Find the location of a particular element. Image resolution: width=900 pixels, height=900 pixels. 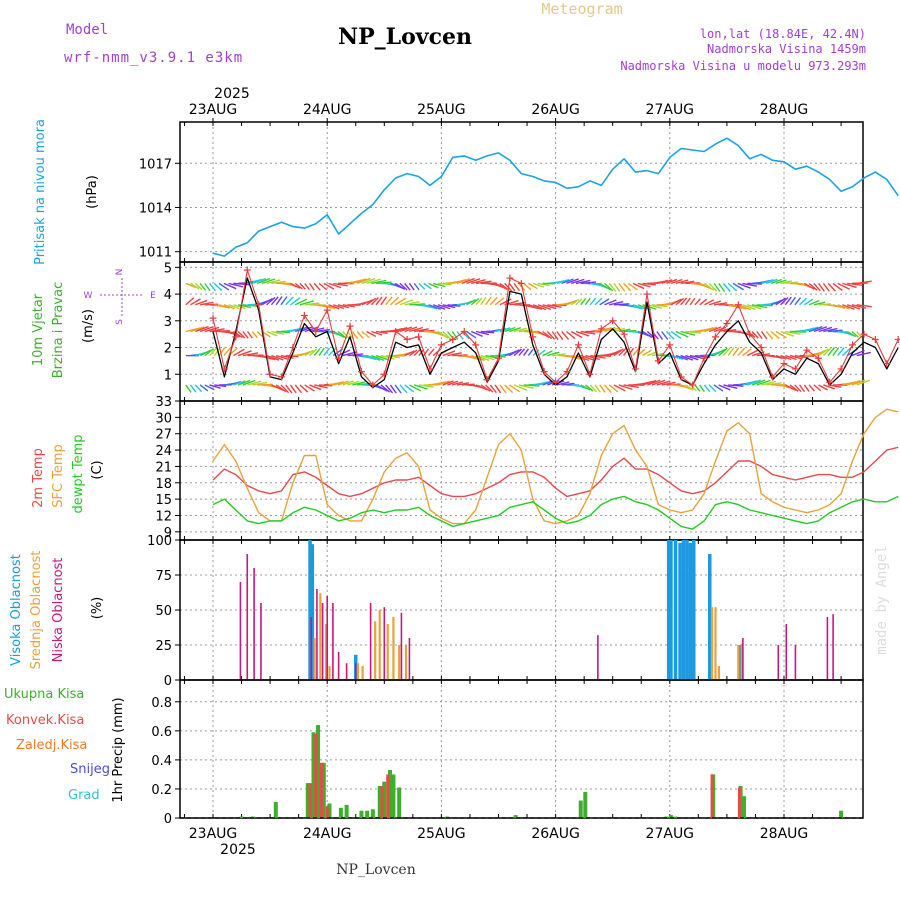

y-tick-label: 0.4 is located at coordinates (161, 761).